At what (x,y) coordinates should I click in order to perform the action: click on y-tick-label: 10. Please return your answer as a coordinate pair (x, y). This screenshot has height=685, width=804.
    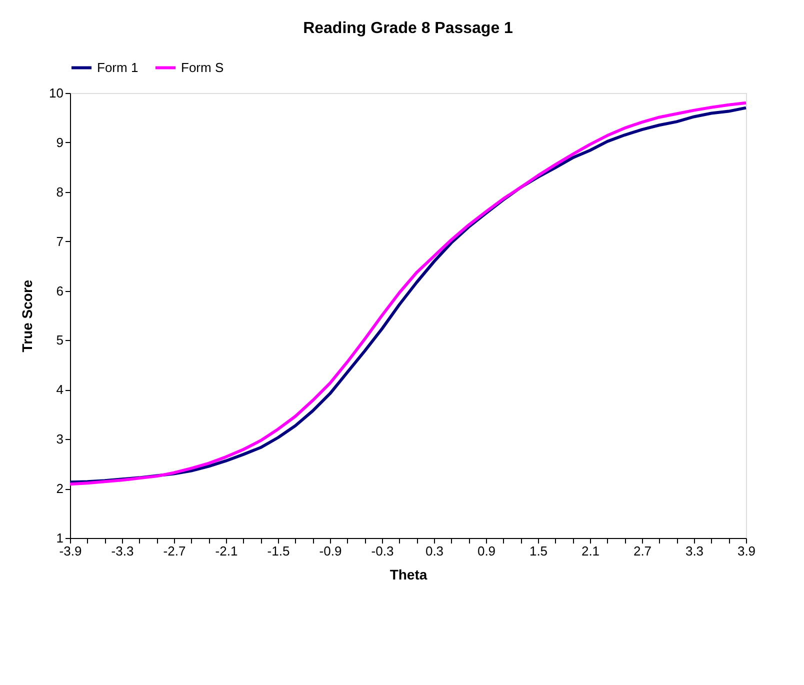
    Looking at the image, I should click on (56, 93).